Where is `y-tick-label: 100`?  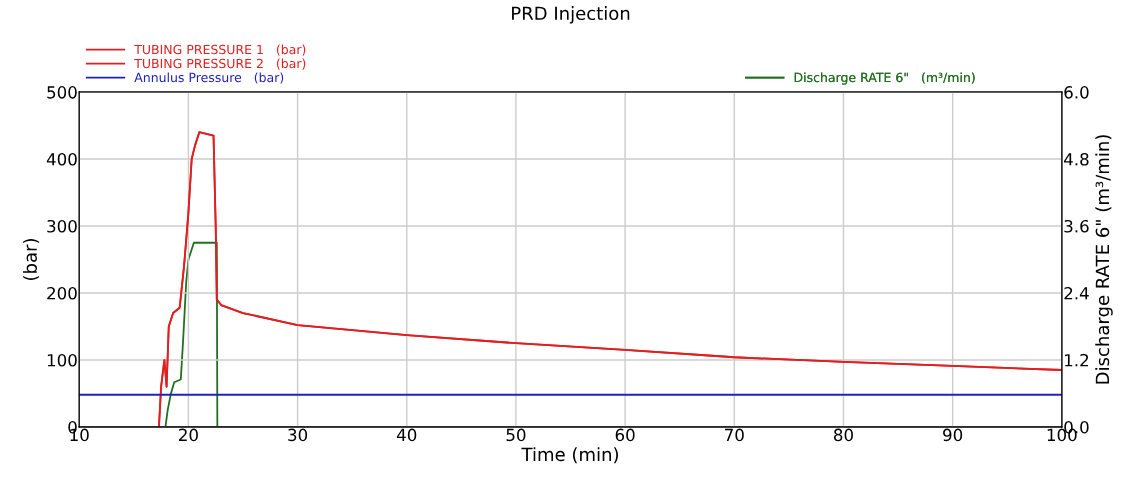
y-tick-label: 100 is located at coordinates (62, 360).